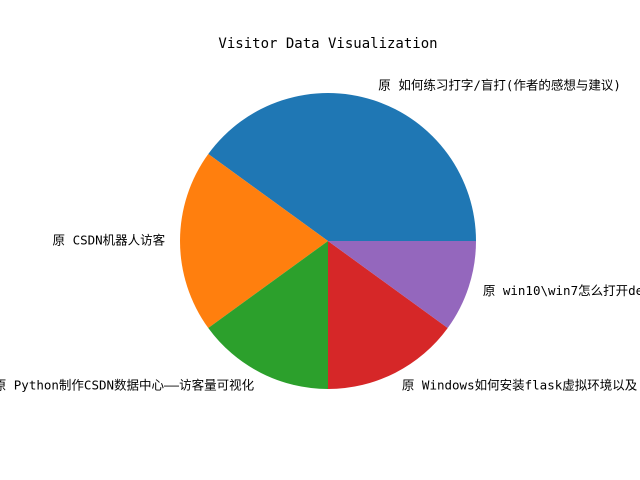  Describe the element at coordinates (109, 240) in the screenshot. I see `pie-slice-label-2: 原 CSDN机器人访客` at that location.